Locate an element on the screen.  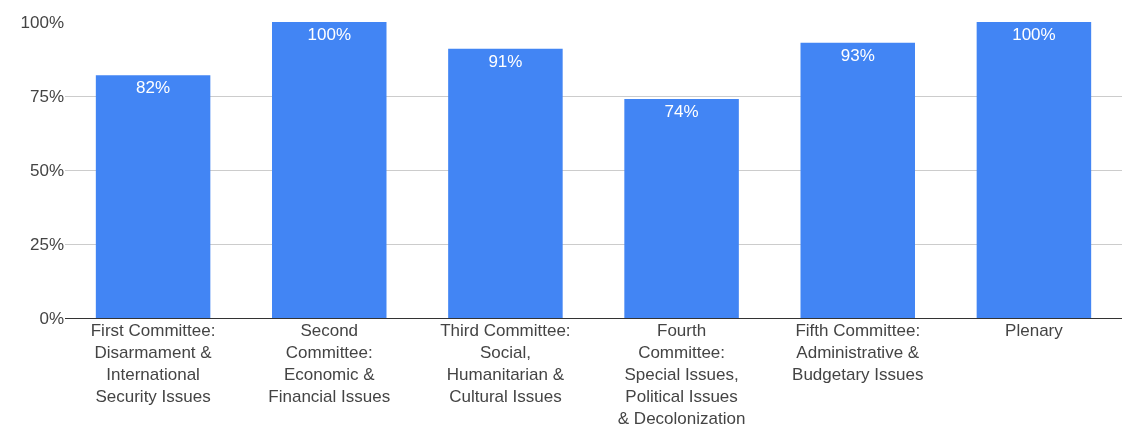
x-tick-label: Fifth Committee: Administrative & Budgetary Issues is located at coordinates (858, 353).